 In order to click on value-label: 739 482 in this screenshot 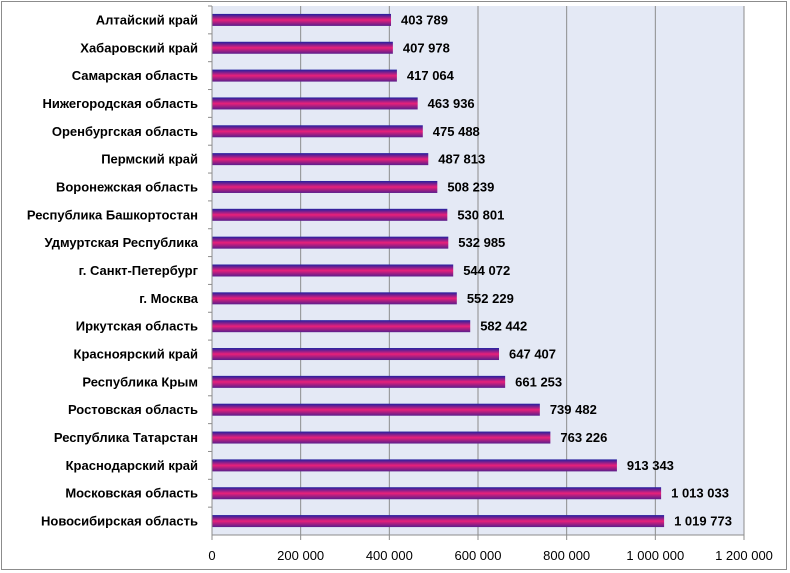, I will do `click(573, 409)`.